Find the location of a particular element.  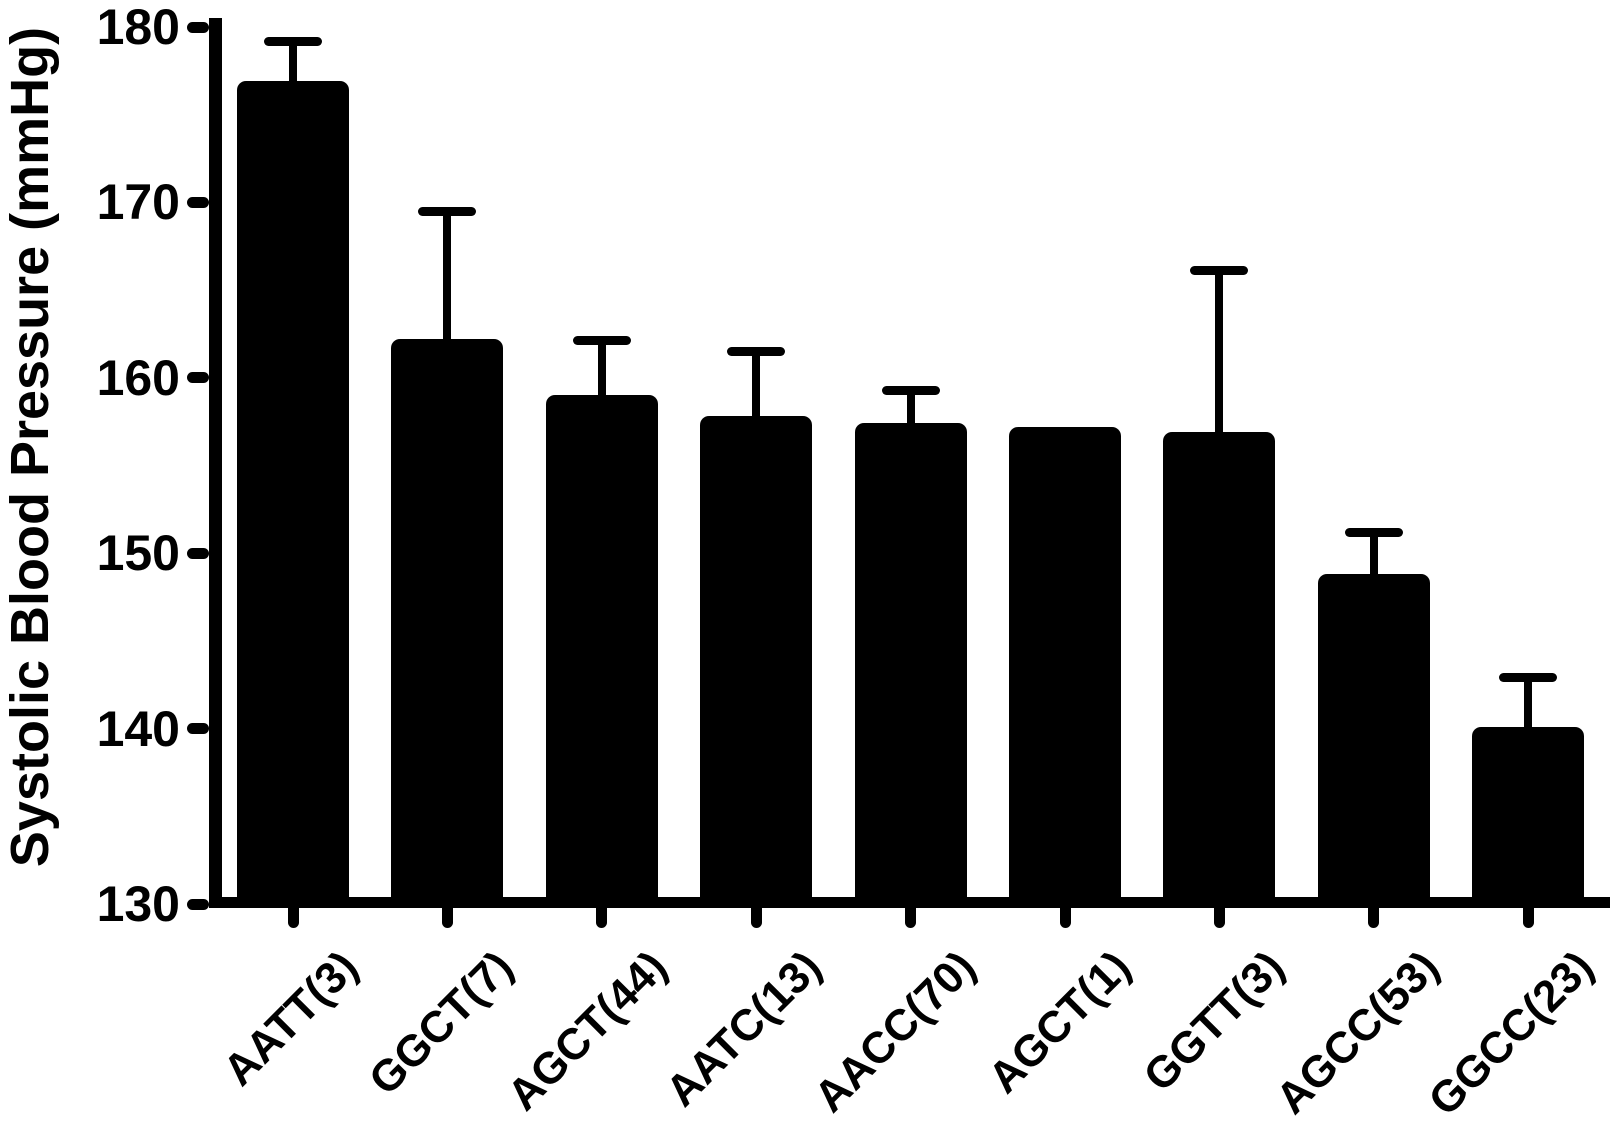

x-tick-label: AACC(70) is located at coordinates (895, 1031).